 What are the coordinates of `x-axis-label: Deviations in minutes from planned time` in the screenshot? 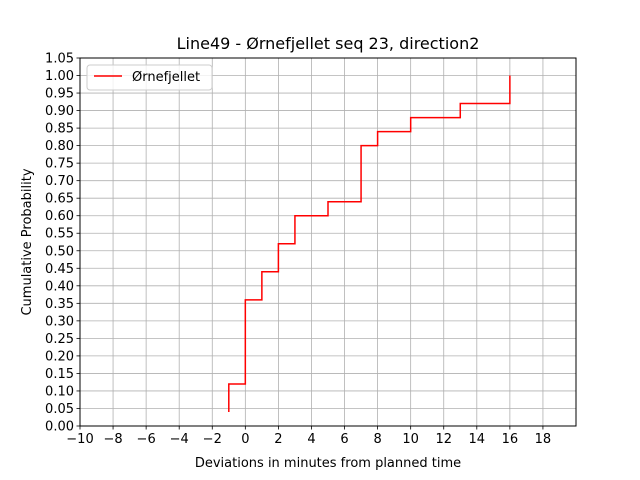 It's located at (328, 463).